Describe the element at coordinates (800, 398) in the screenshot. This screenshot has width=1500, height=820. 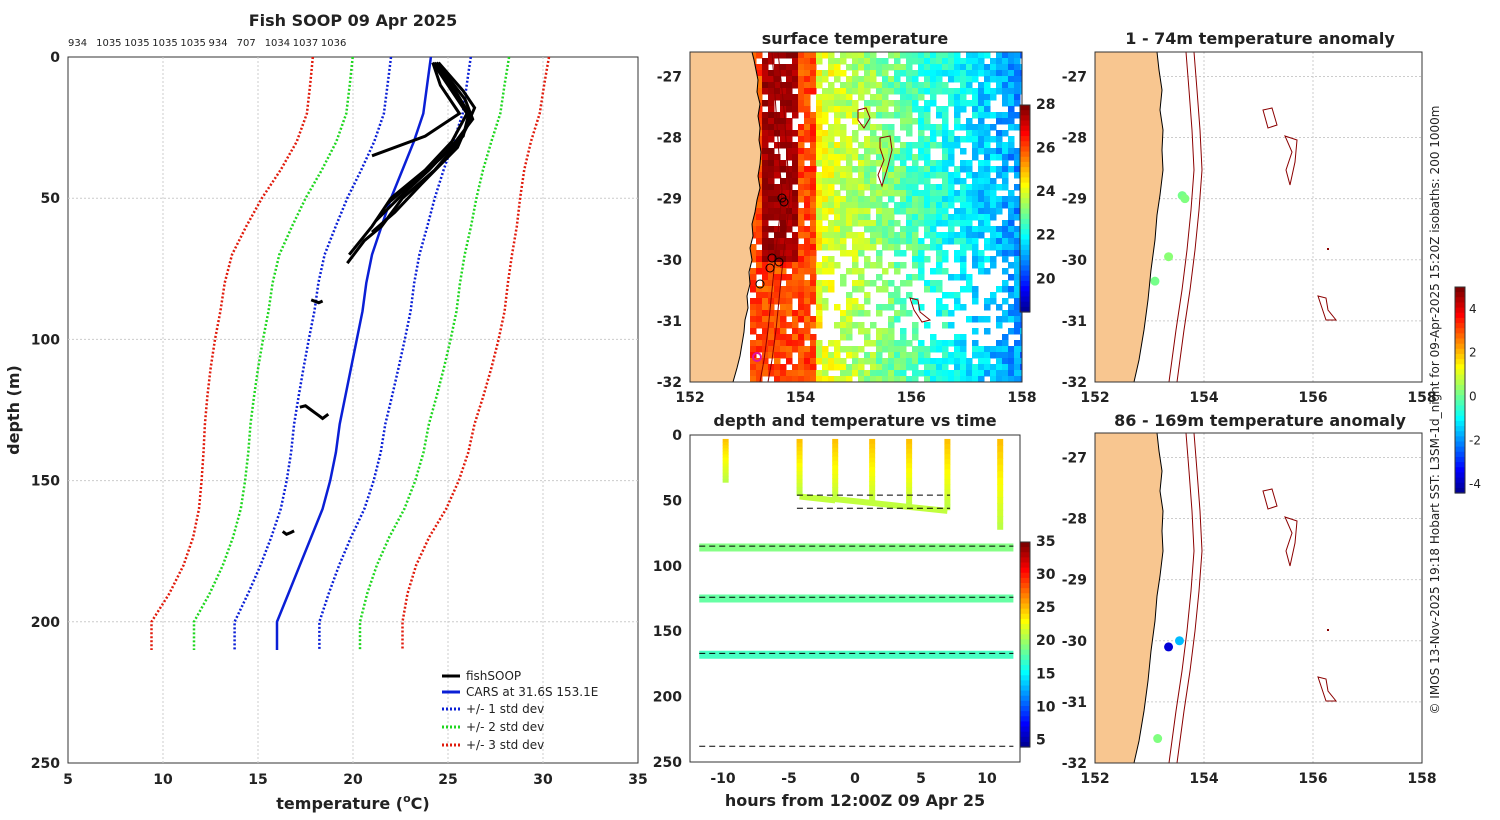
I see `sst-x-tick-label: 154` at that location.